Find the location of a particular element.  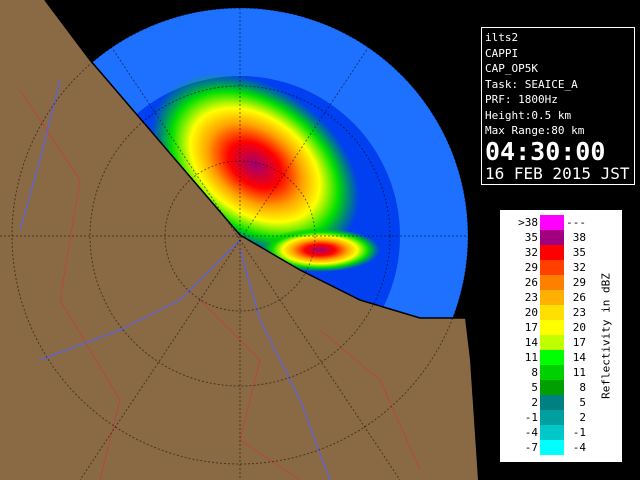

legend-high: 35 is located at coordinates (579, 252).